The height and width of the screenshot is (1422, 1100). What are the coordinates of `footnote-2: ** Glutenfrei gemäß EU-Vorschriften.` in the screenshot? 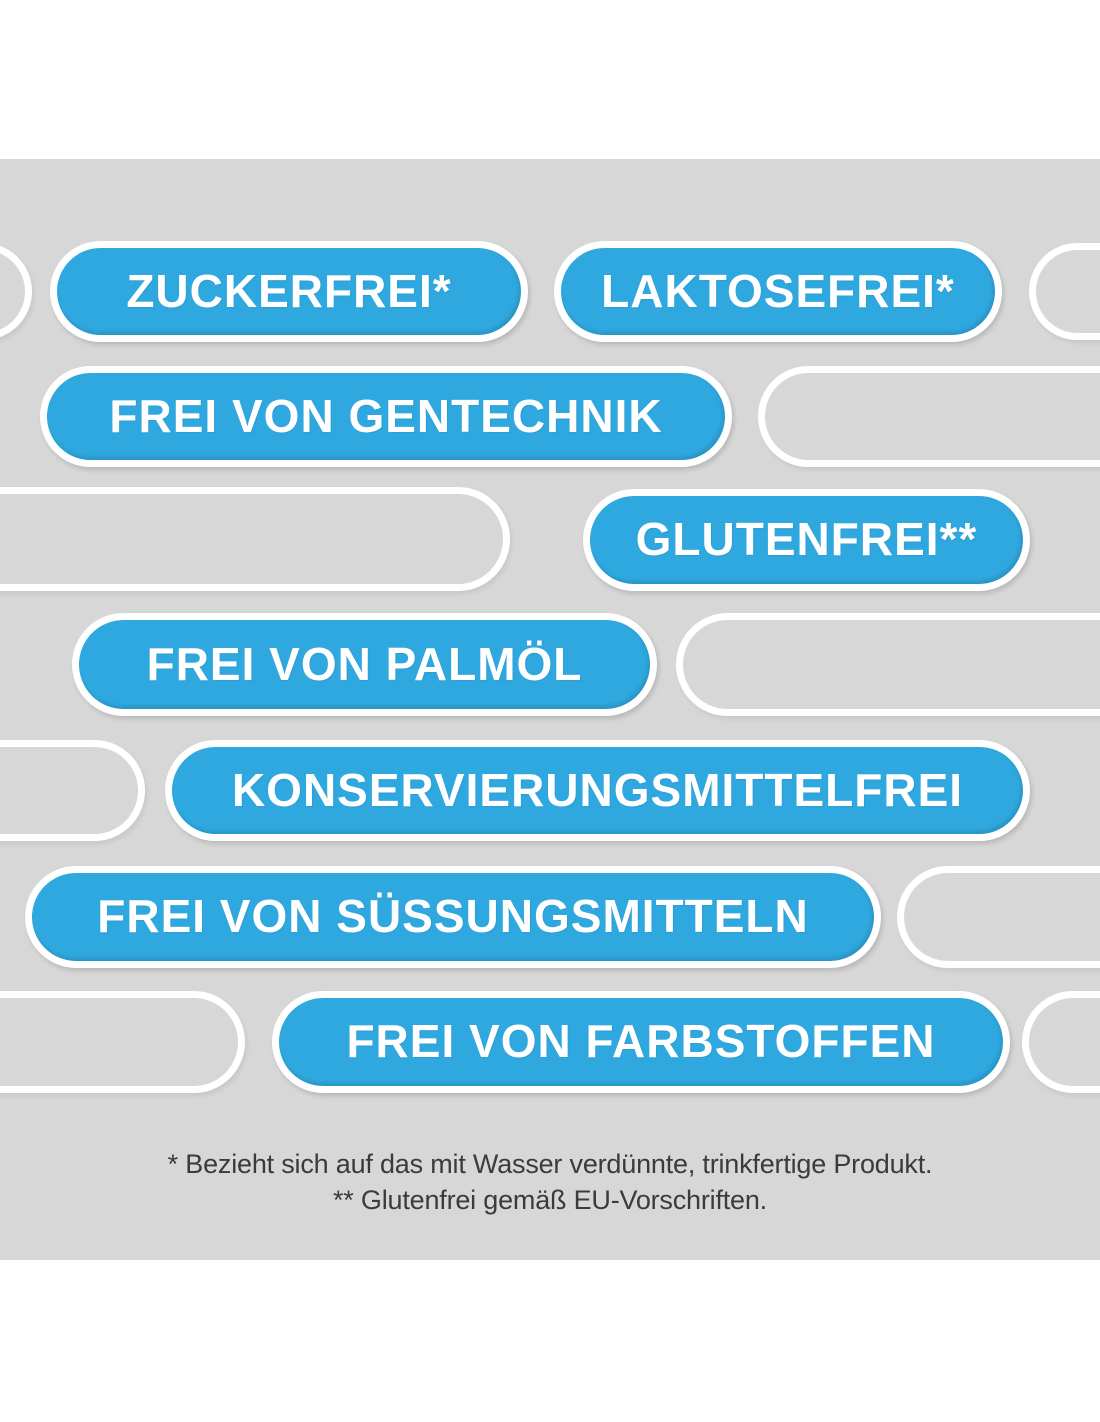 It's located at (550, 1200).